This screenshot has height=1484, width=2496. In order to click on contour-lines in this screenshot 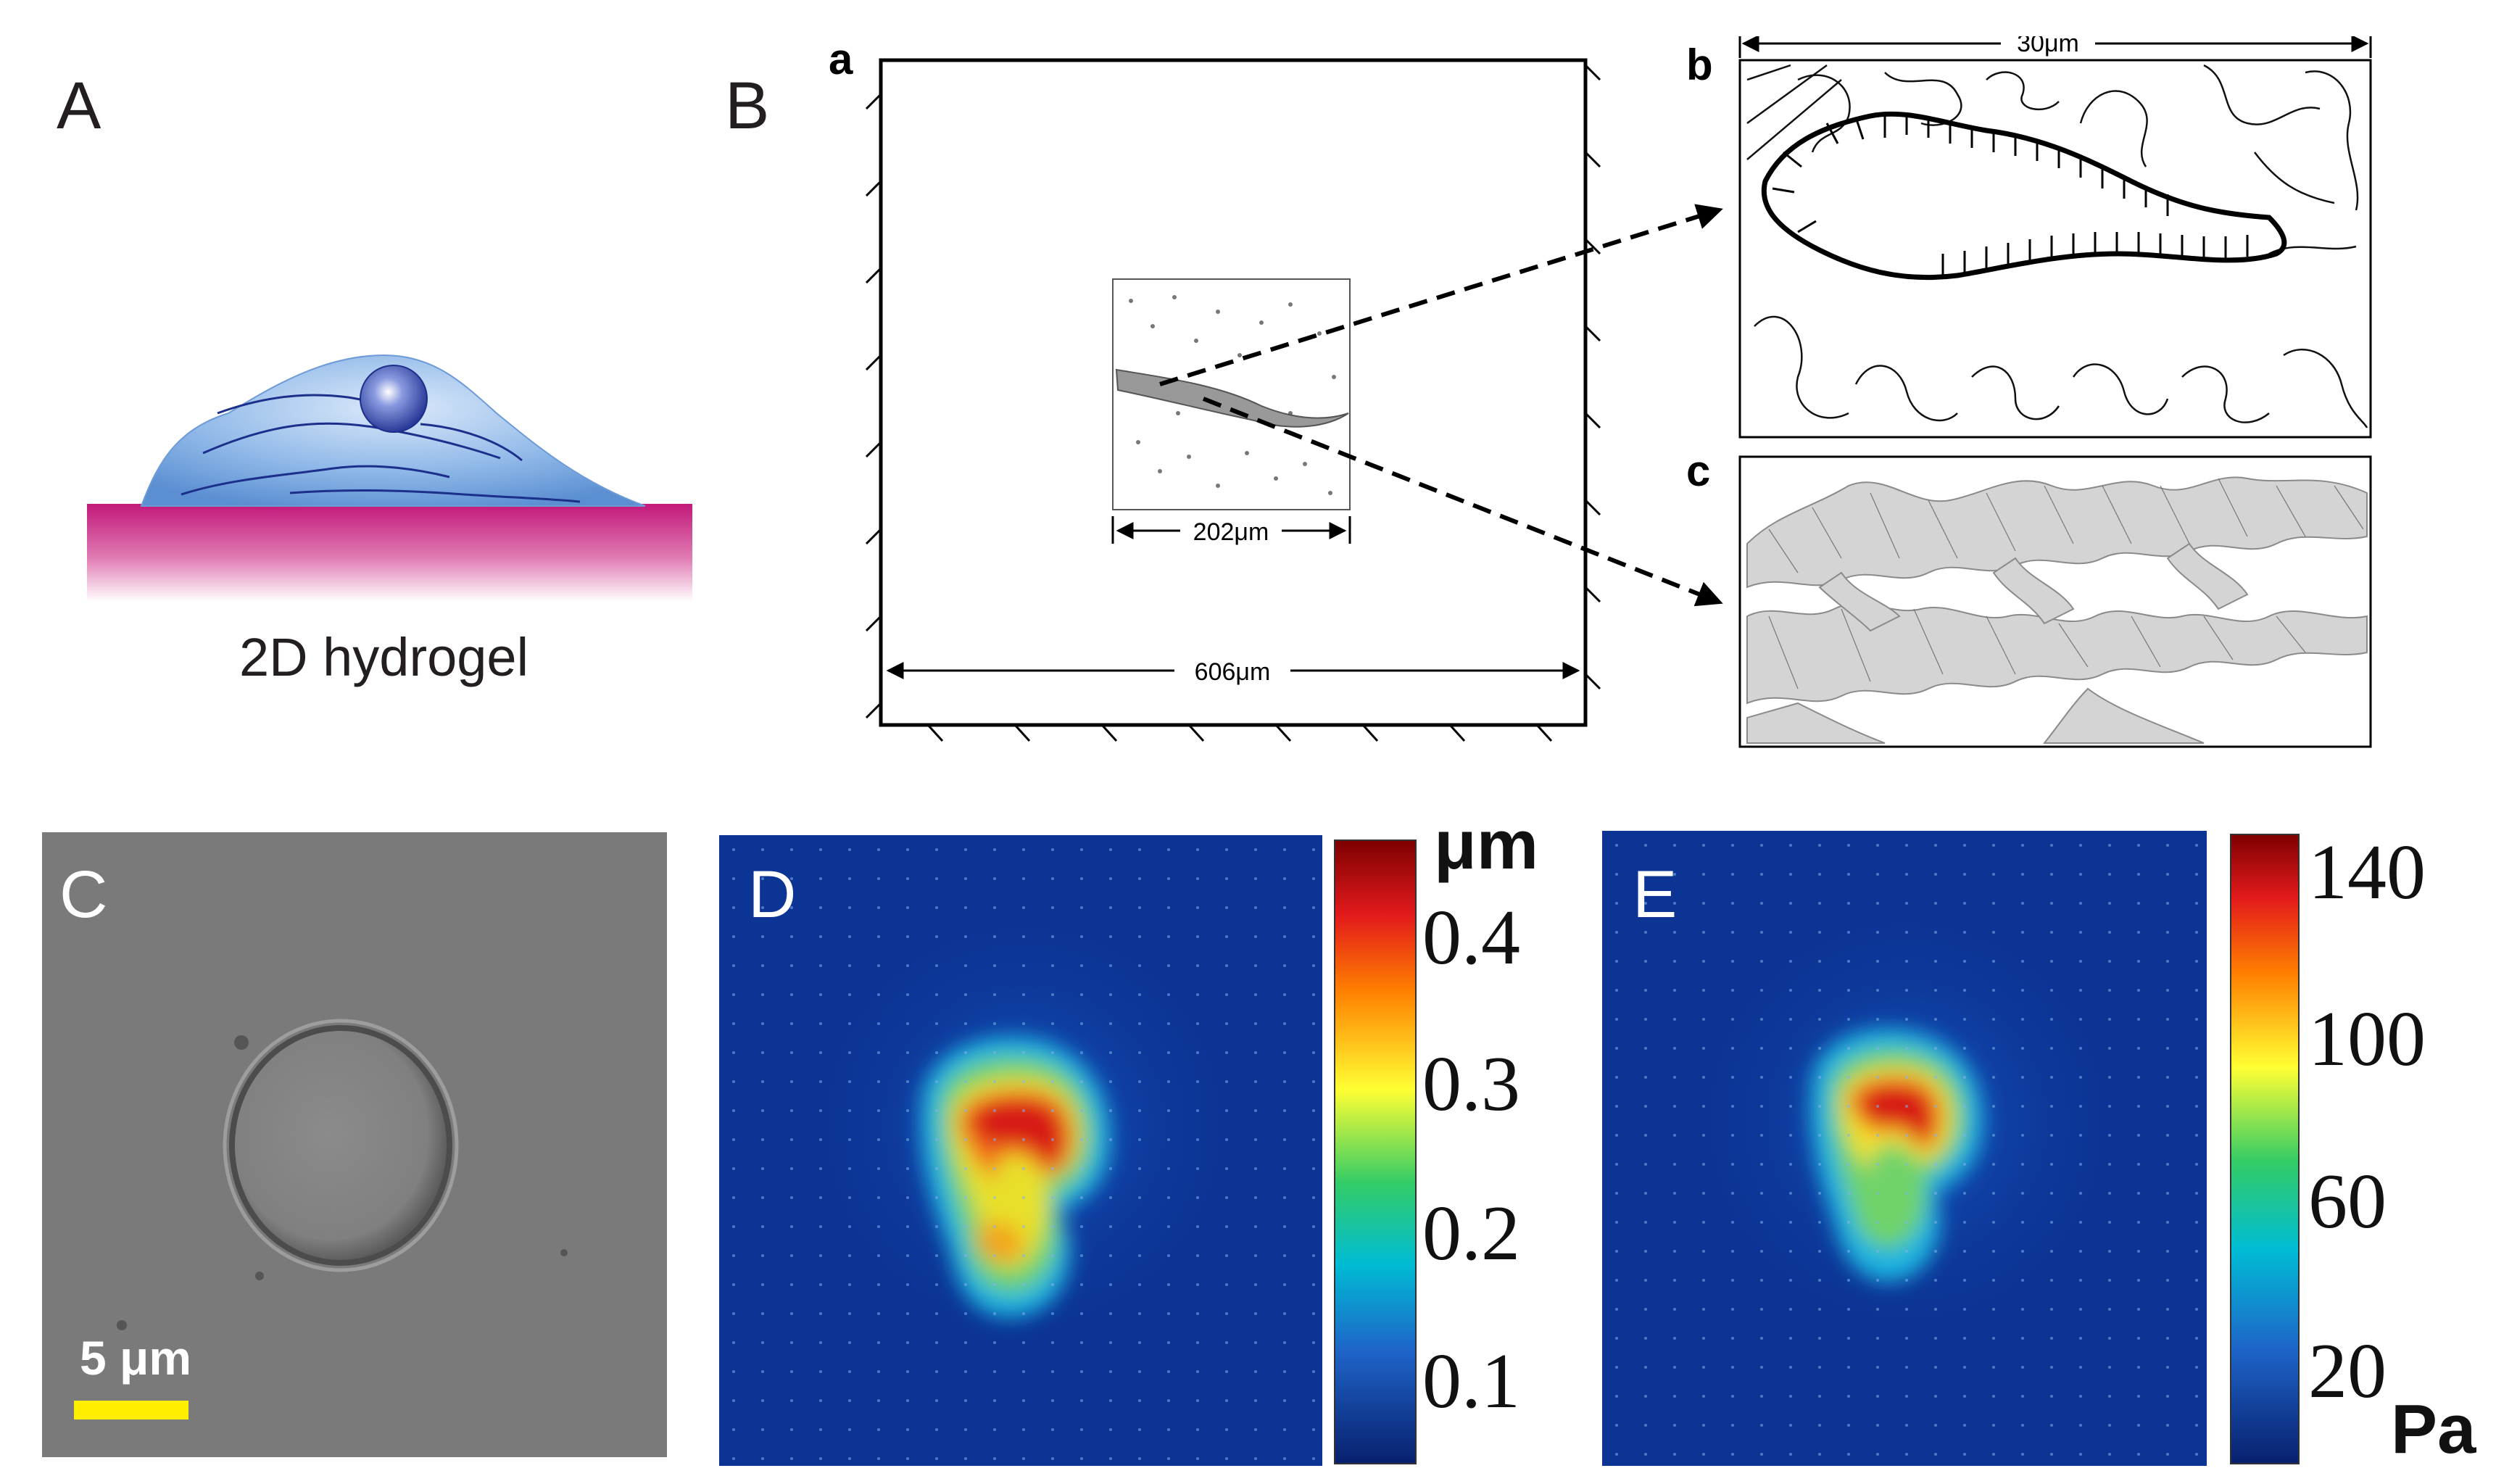, I will do `click(2057, 246)`.